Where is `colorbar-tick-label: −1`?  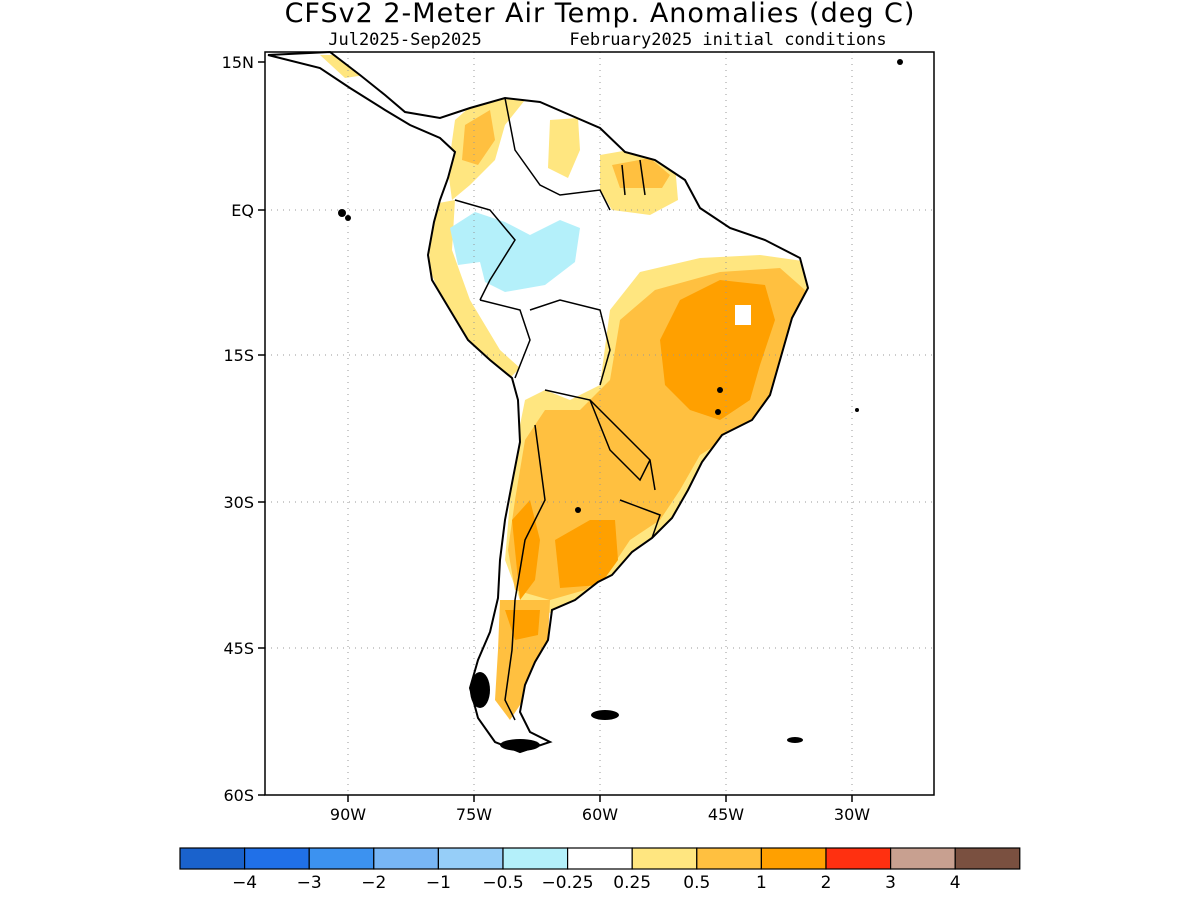
colorbar-tick-label: −1 is located at coordinates (438, 883).